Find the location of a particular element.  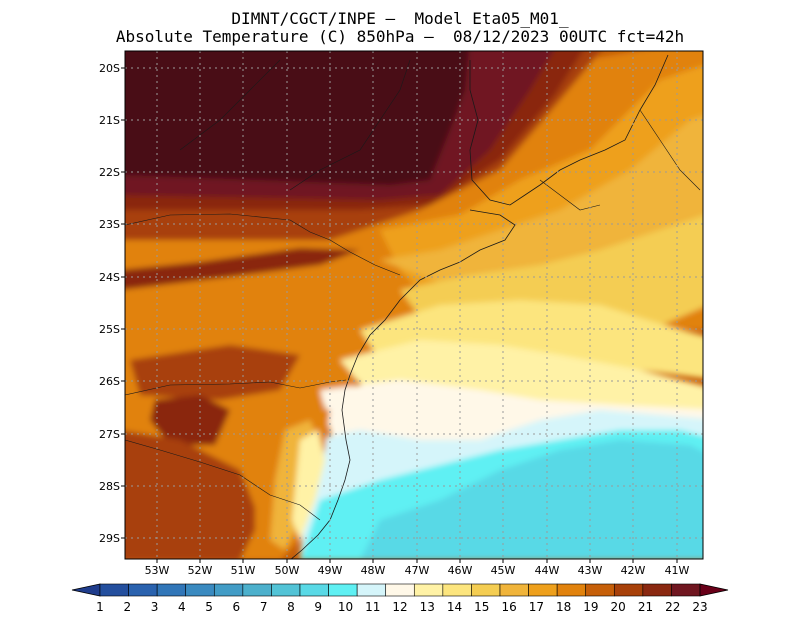

lat-label: 28S is located at coordinates (109, 486).